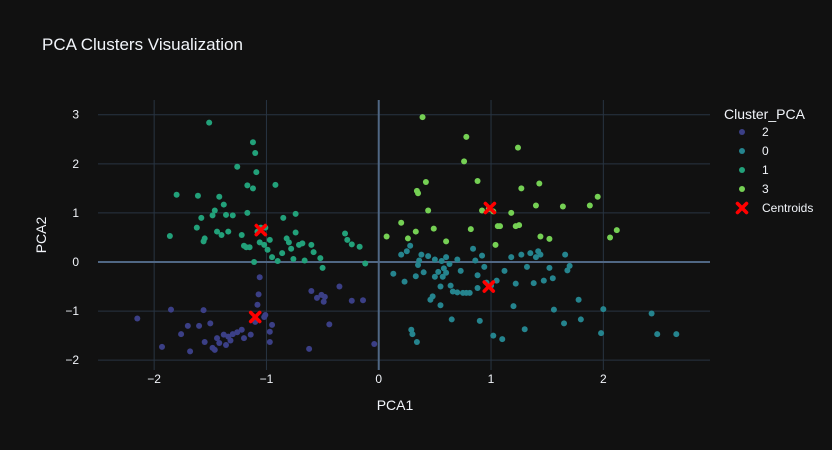  I want to click on legend-item-0: 0, so click(754, 151).